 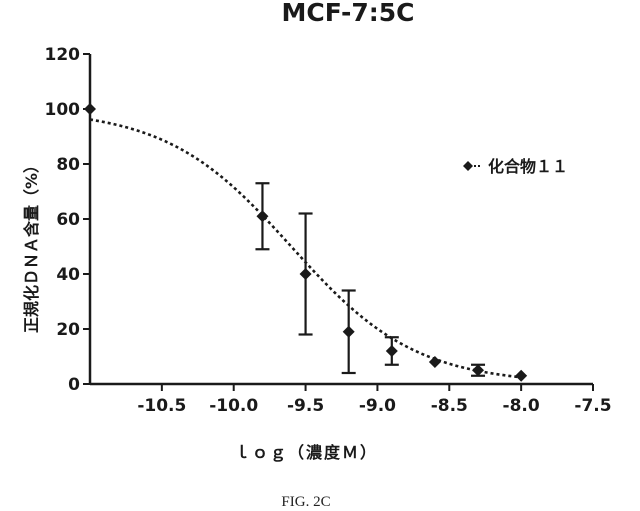 What do you see at coordinates (74, 385) in the screenshot?
I see `y-tick-label: 0` at bounding box center [74, 385].